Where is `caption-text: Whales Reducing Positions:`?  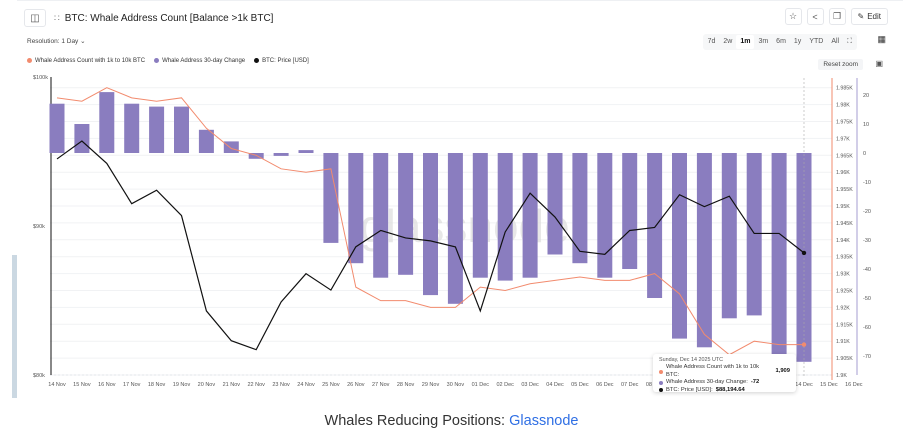 caption-text: Whales Reducing Positions: is located at coordinates (417, 421).